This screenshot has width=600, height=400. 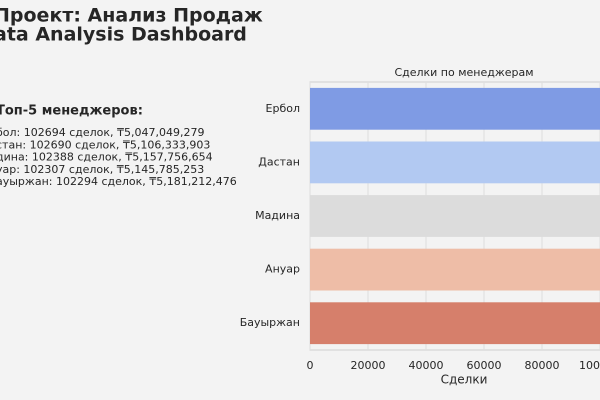 What do you see at coordinates (270, 322) in the screenshot?
I see `y-tick-label: Бауыржан` at bounding box center [270, 322].